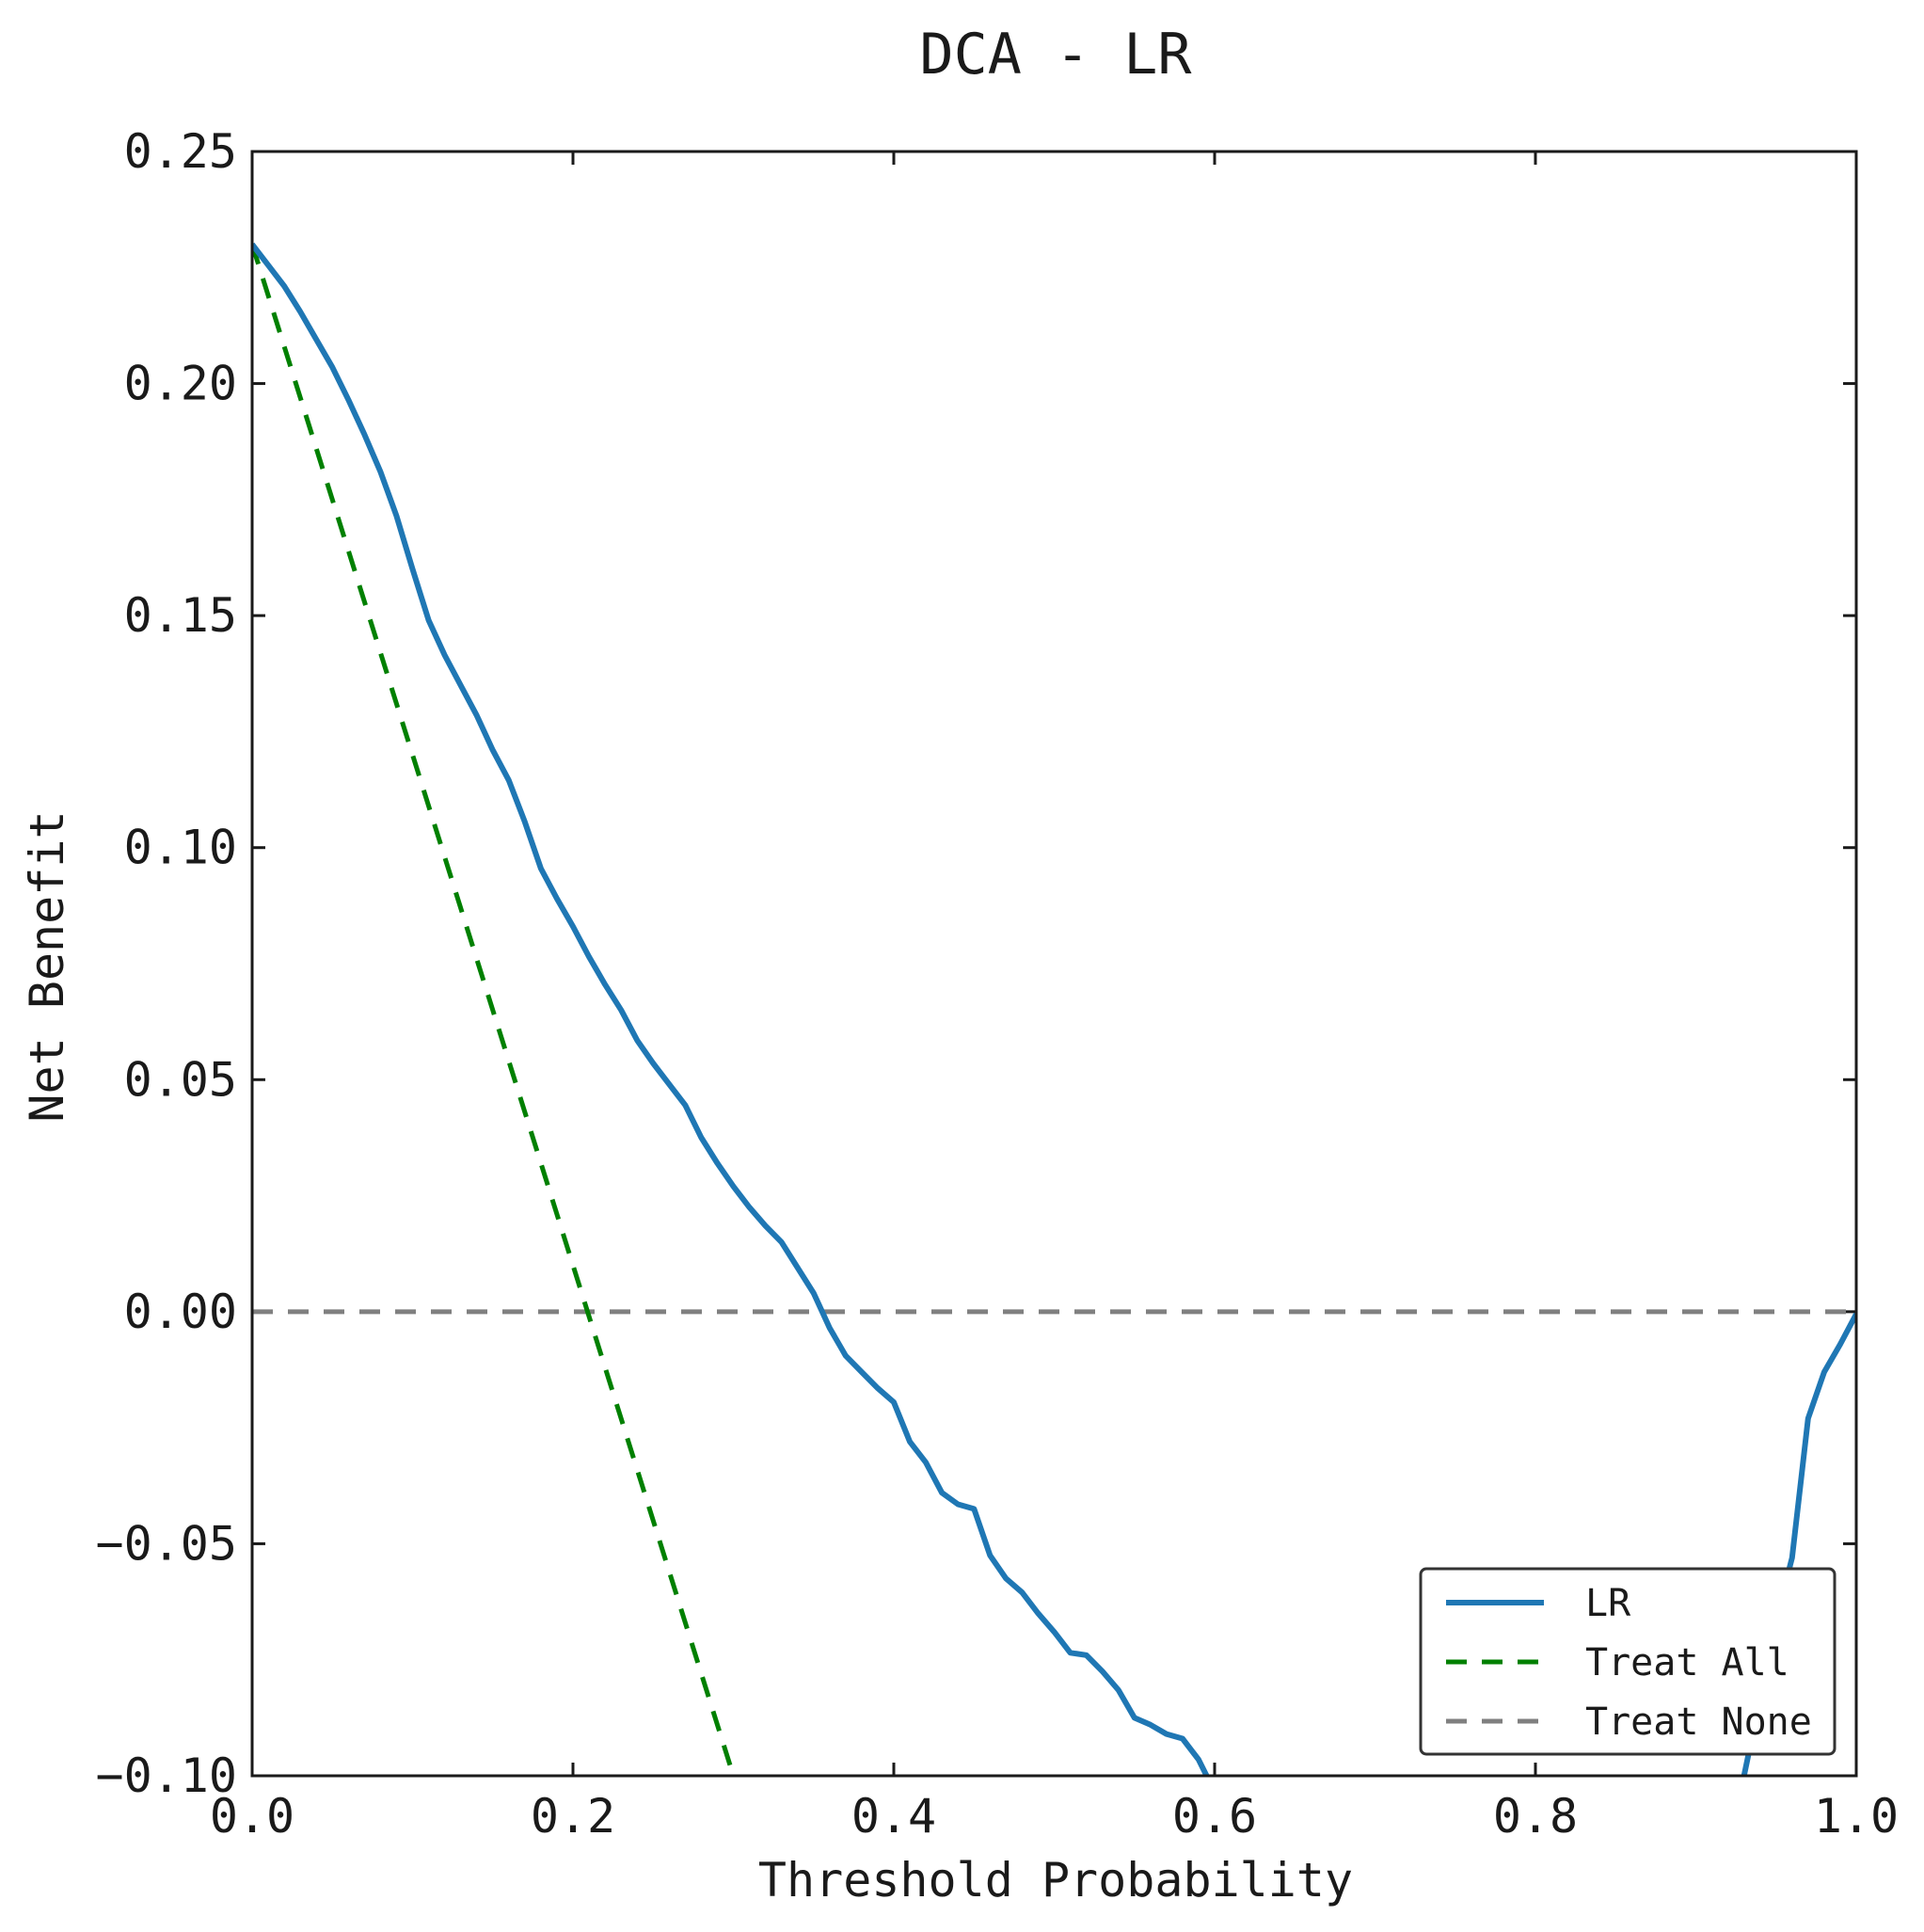 This screenshot has width=1924, height=1932. Describe the element at coordinates (1687, 1663) in the screenshot. I see `legend-label: Treat All` at that location.